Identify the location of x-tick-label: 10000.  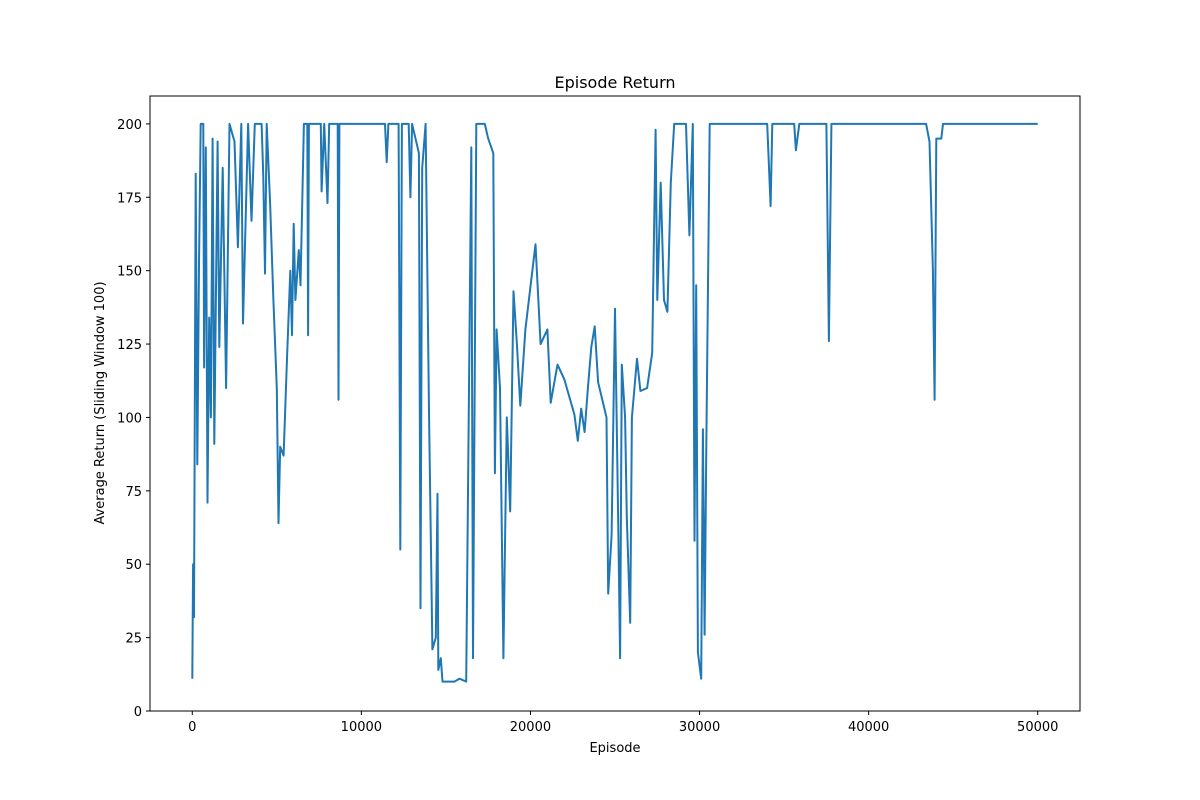
(361, 727).